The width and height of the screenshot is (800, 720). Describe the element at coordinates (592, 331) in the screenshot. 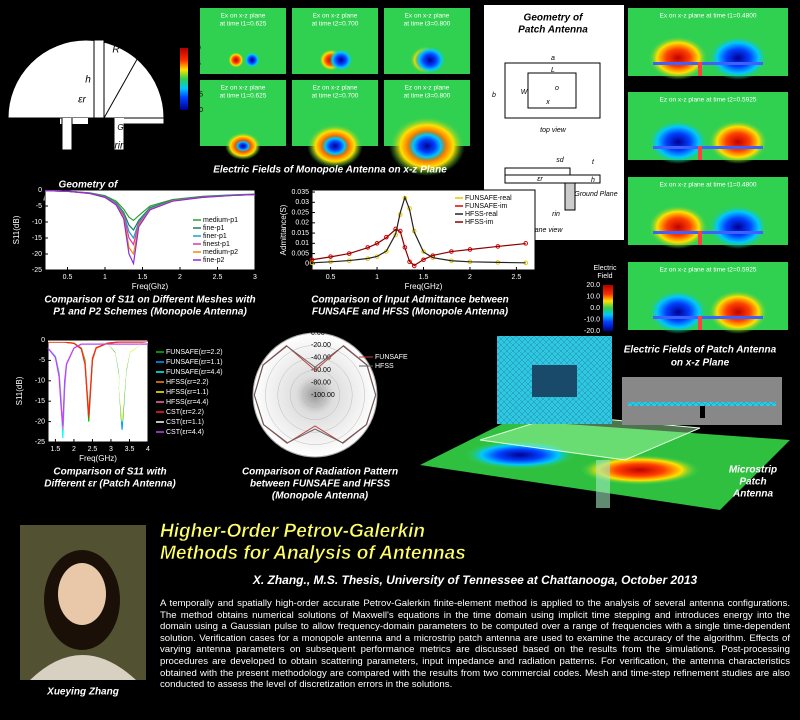

I see `colorbar-tick: -20.0` at that location.